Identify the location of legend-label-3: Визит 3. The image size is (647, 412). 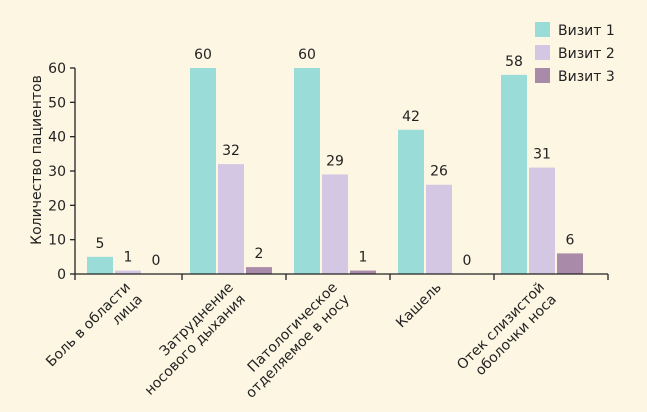
(586, 77).